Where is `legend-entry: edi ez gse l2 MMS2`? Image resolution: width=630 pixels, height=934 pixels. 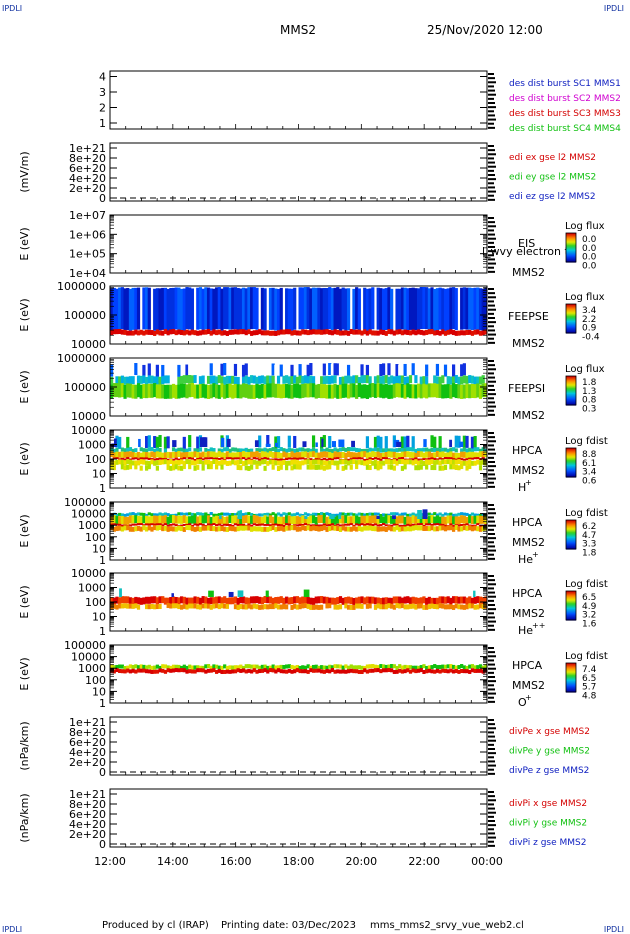
legend-entry: edi ez gse l2 MMS2 is located at coordinates (552, 197).